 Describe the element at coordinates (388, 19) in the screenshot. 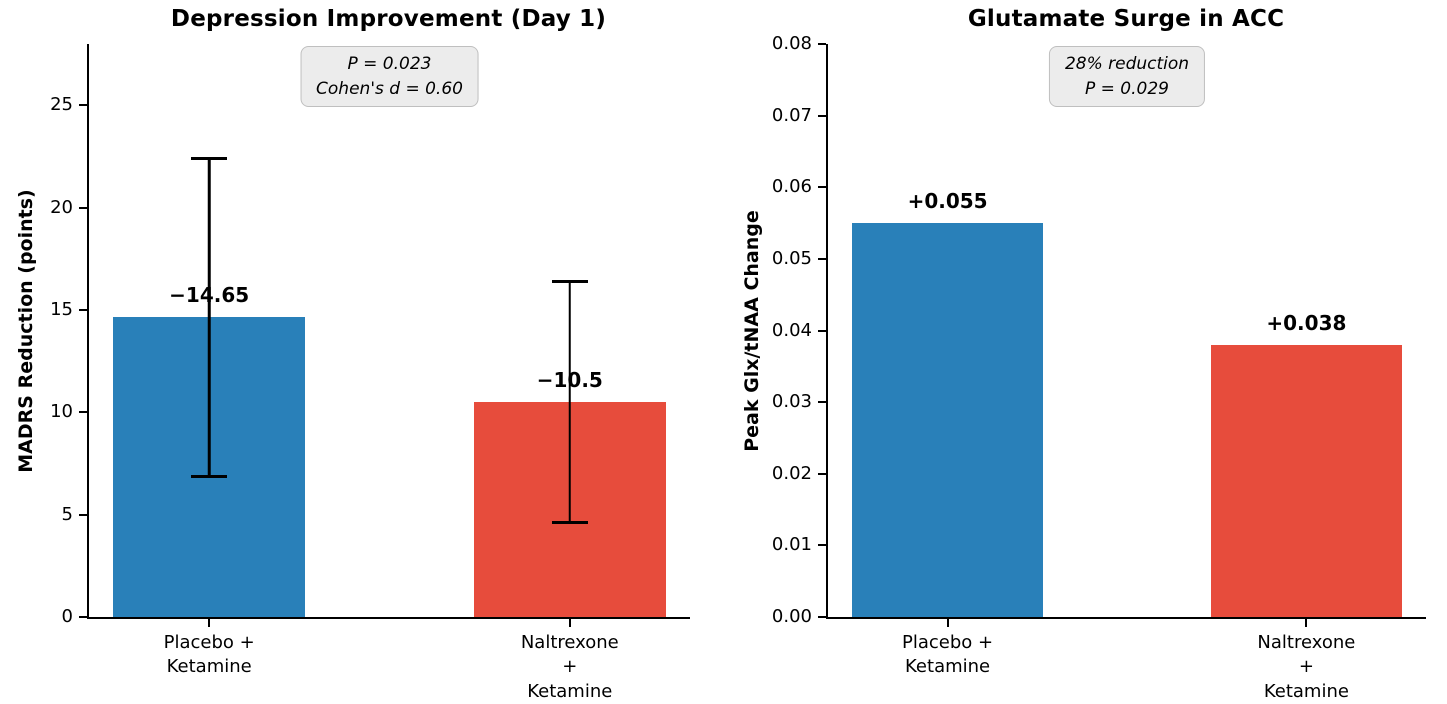

I see `chart-title: Depression Improvement (Day 1)` at that location.